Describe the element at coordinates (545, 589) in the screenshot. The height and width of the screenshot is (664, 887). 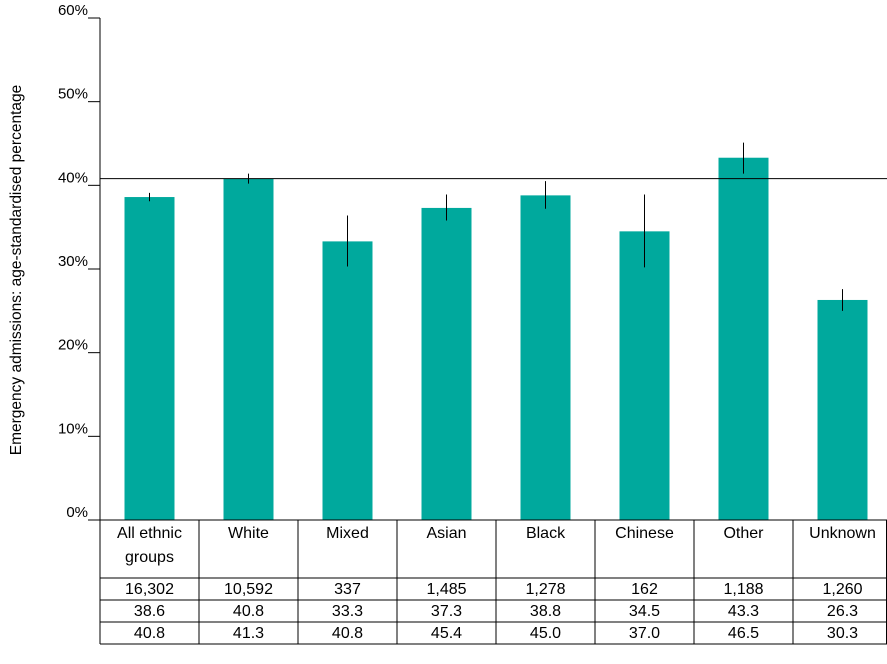
I see `table-cell: 1,278` at that location.